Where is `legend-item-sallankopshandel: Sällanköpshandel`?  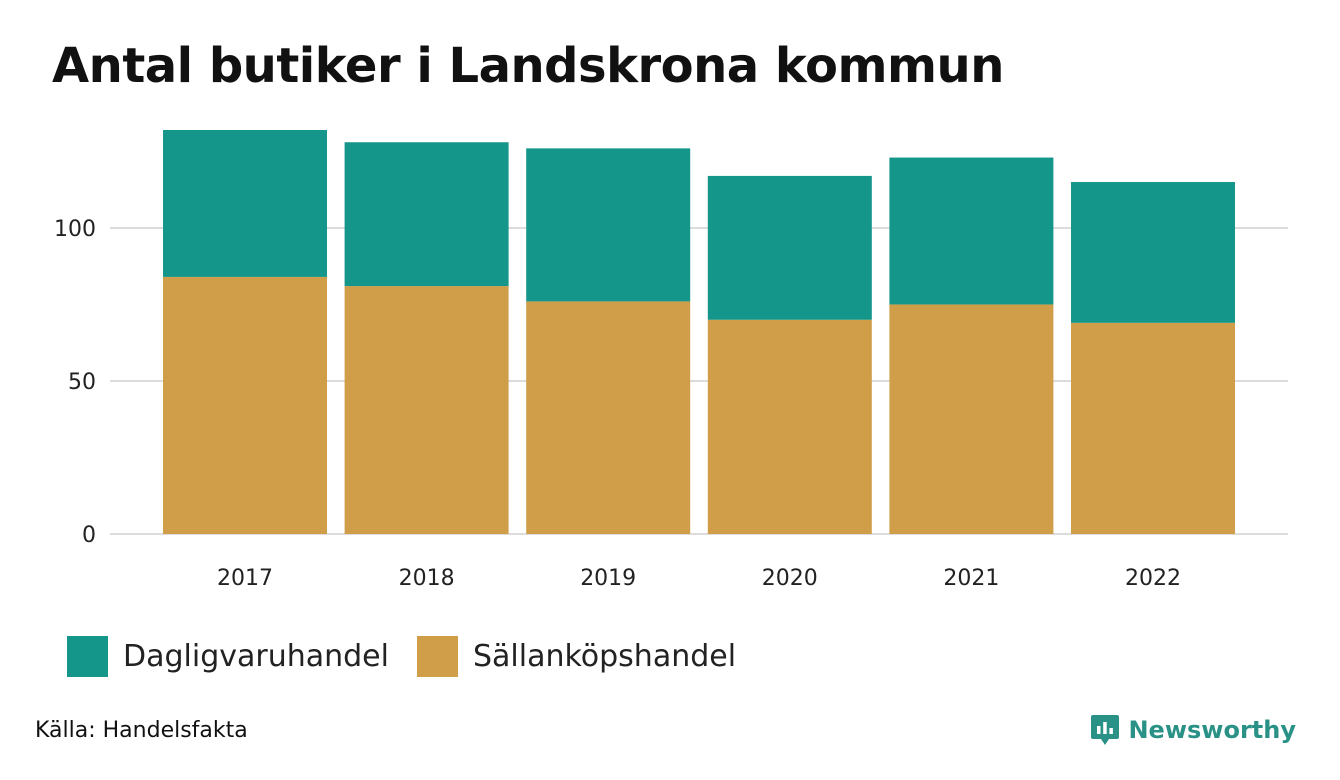
legend-item-sallankopshandel: Sällanköpshandel is located at coordinates (576, 656).